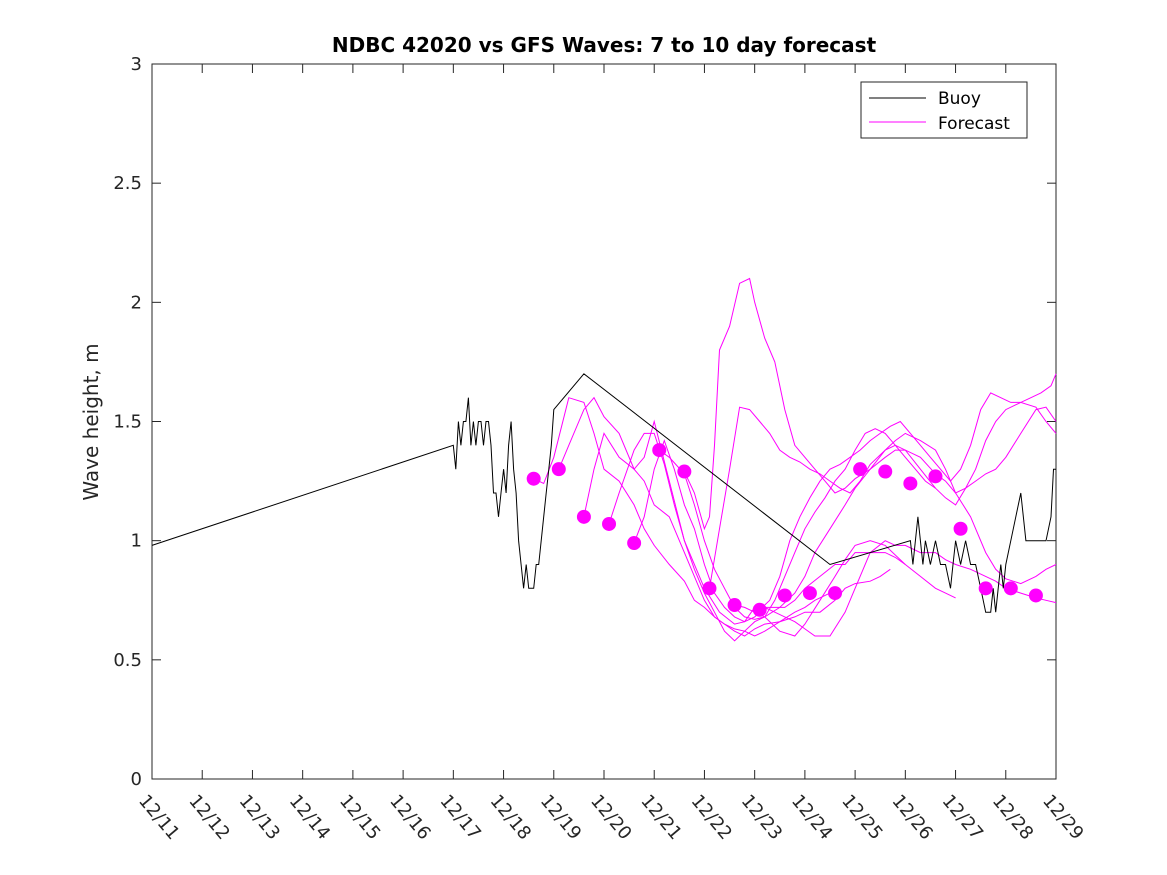  What do you see at coordinates (127, 183) in the screenshot?
I see `y-tick-label: 2.5` at bounding box center [127, 183].